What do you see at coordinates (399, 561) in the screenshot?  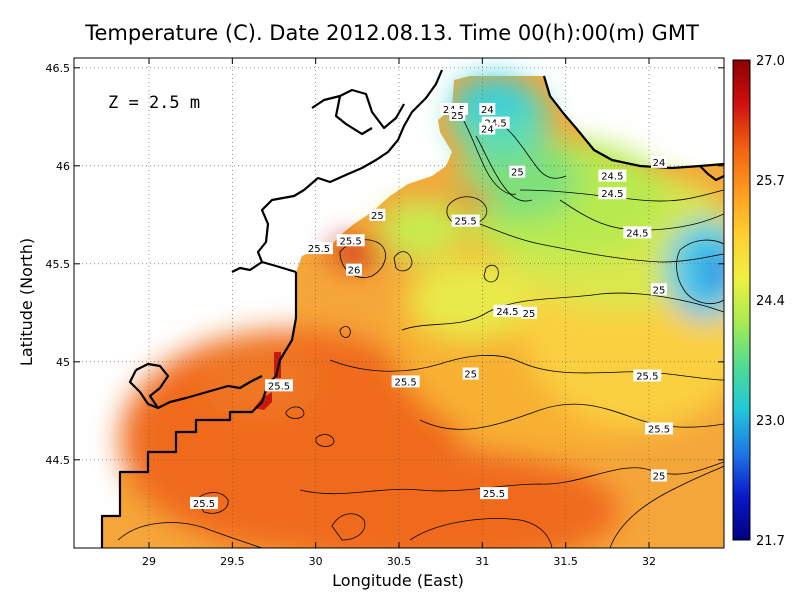 I see `x-tick-label: 30.5` at bounding box center [399, 561].